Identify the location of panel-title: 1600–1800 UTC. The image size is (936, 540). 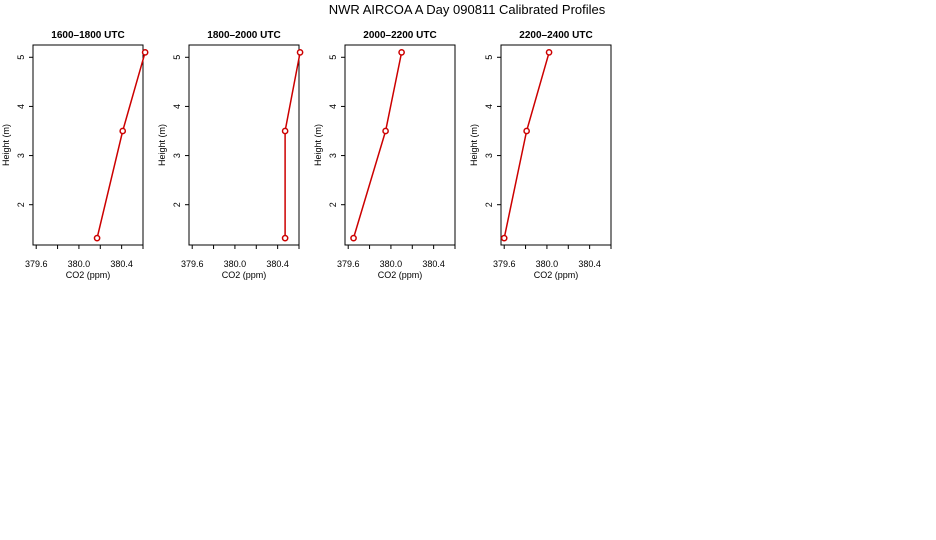
(87, 35).